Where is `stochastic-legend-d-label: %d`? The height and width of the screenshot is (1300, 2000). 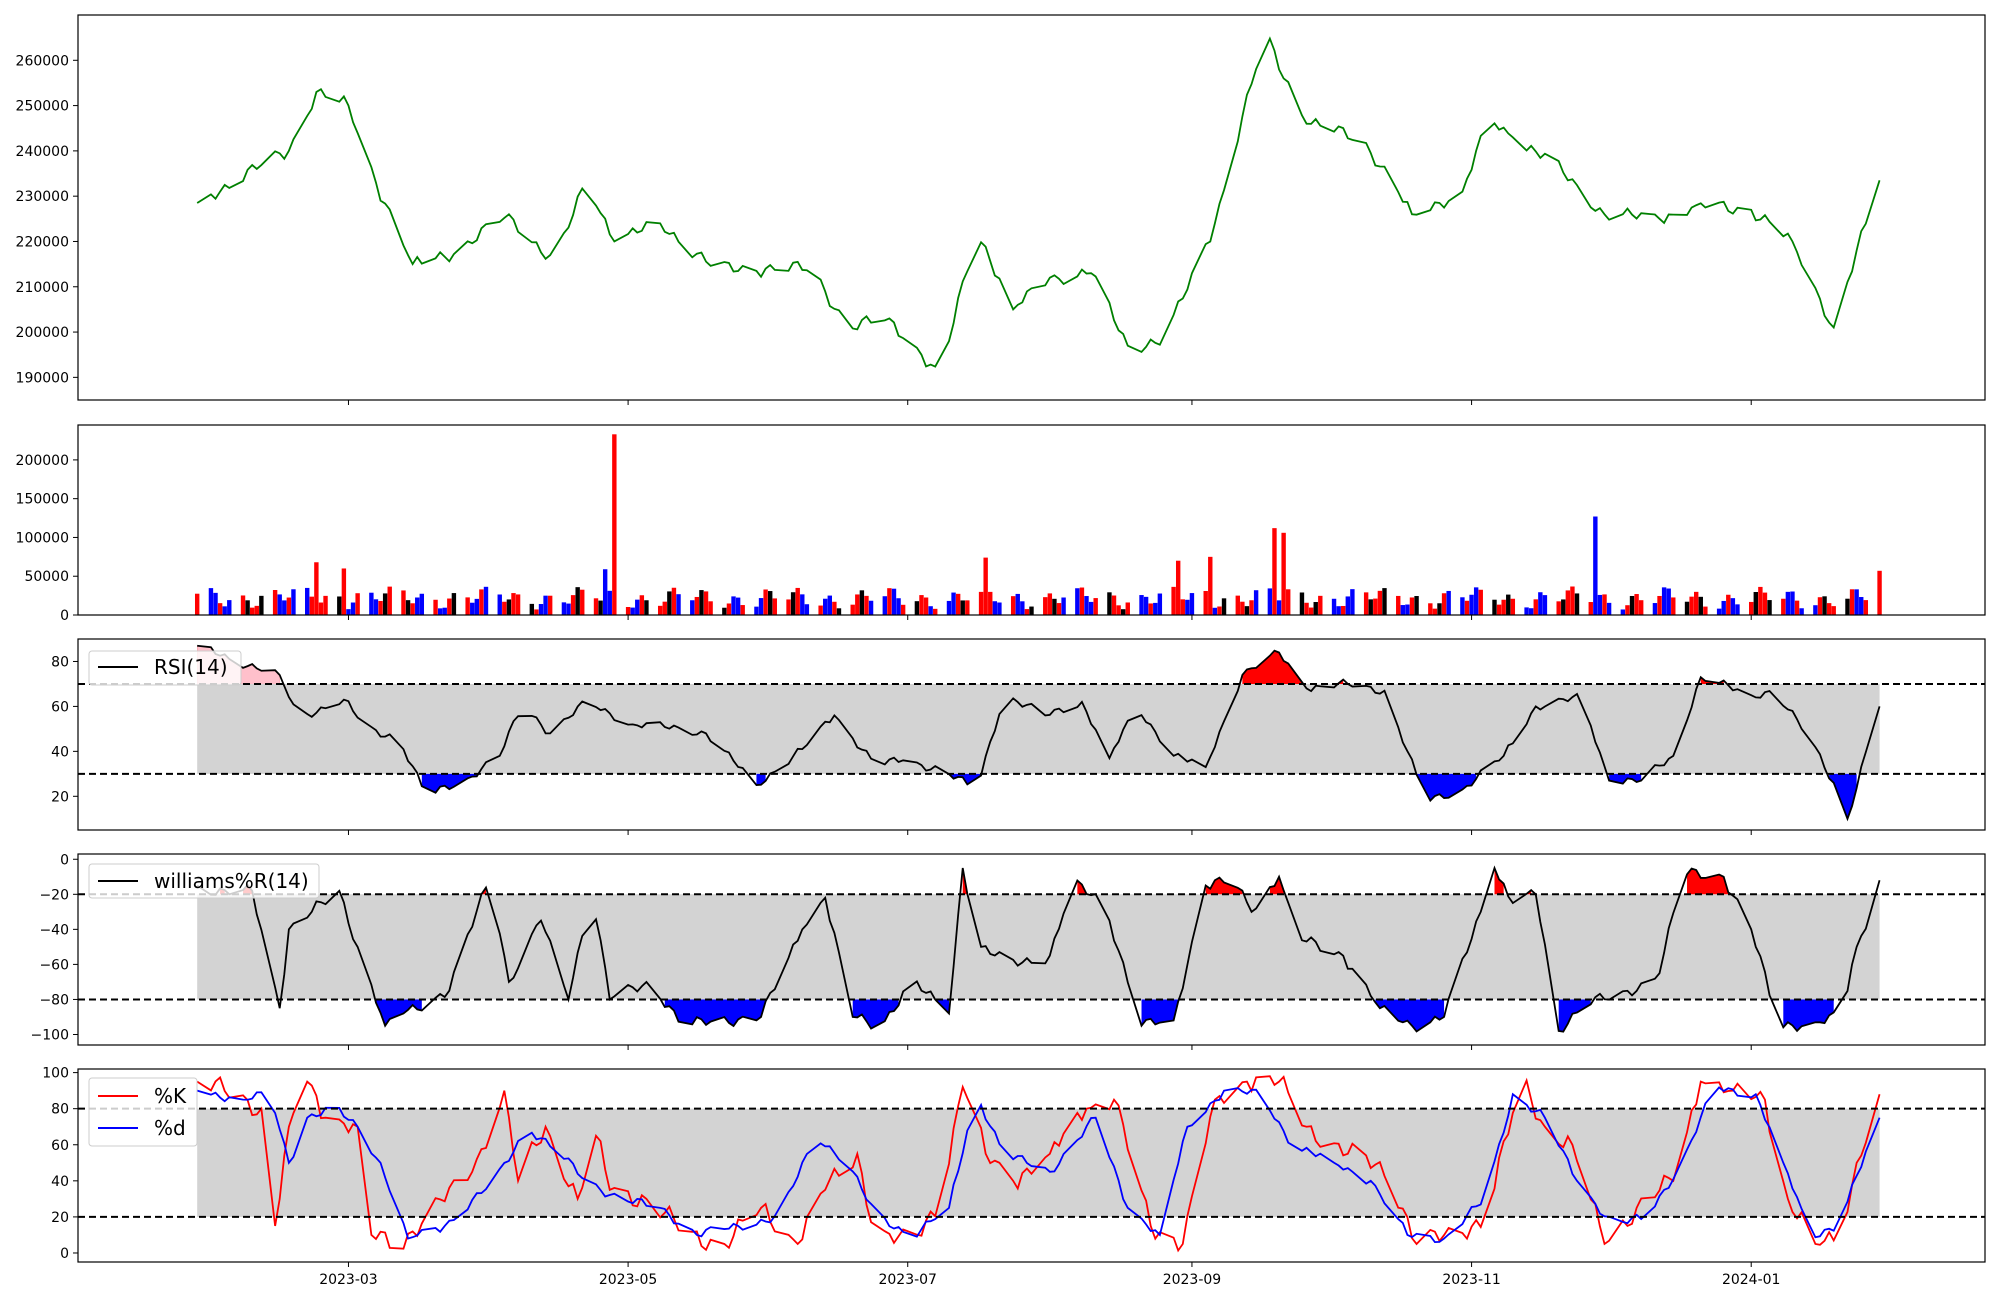 stochastic-legend-d-label: %d is located at coordinates (170, 1128).